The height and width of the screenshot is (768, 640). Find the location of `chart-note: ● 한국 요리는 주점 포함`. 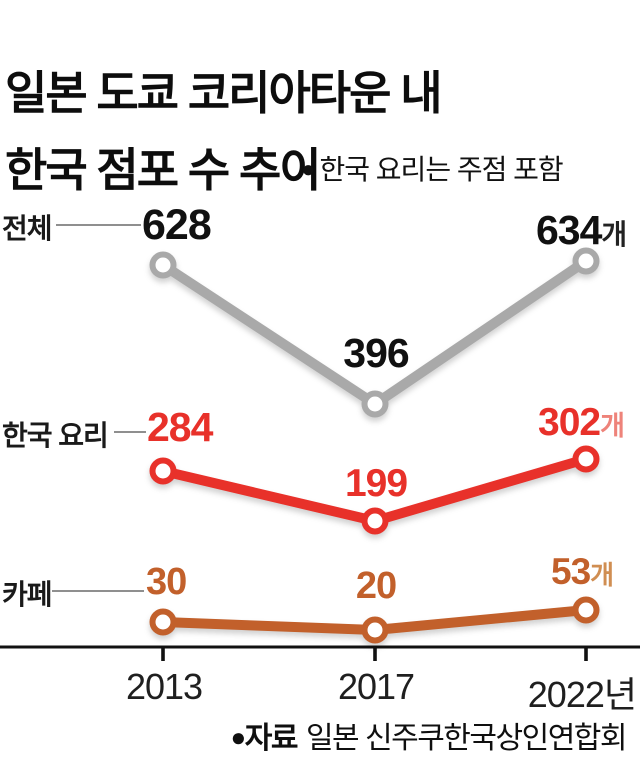

chart-note: ● 한국 요리는 주점 포함 is located at coordinates (432, 168).